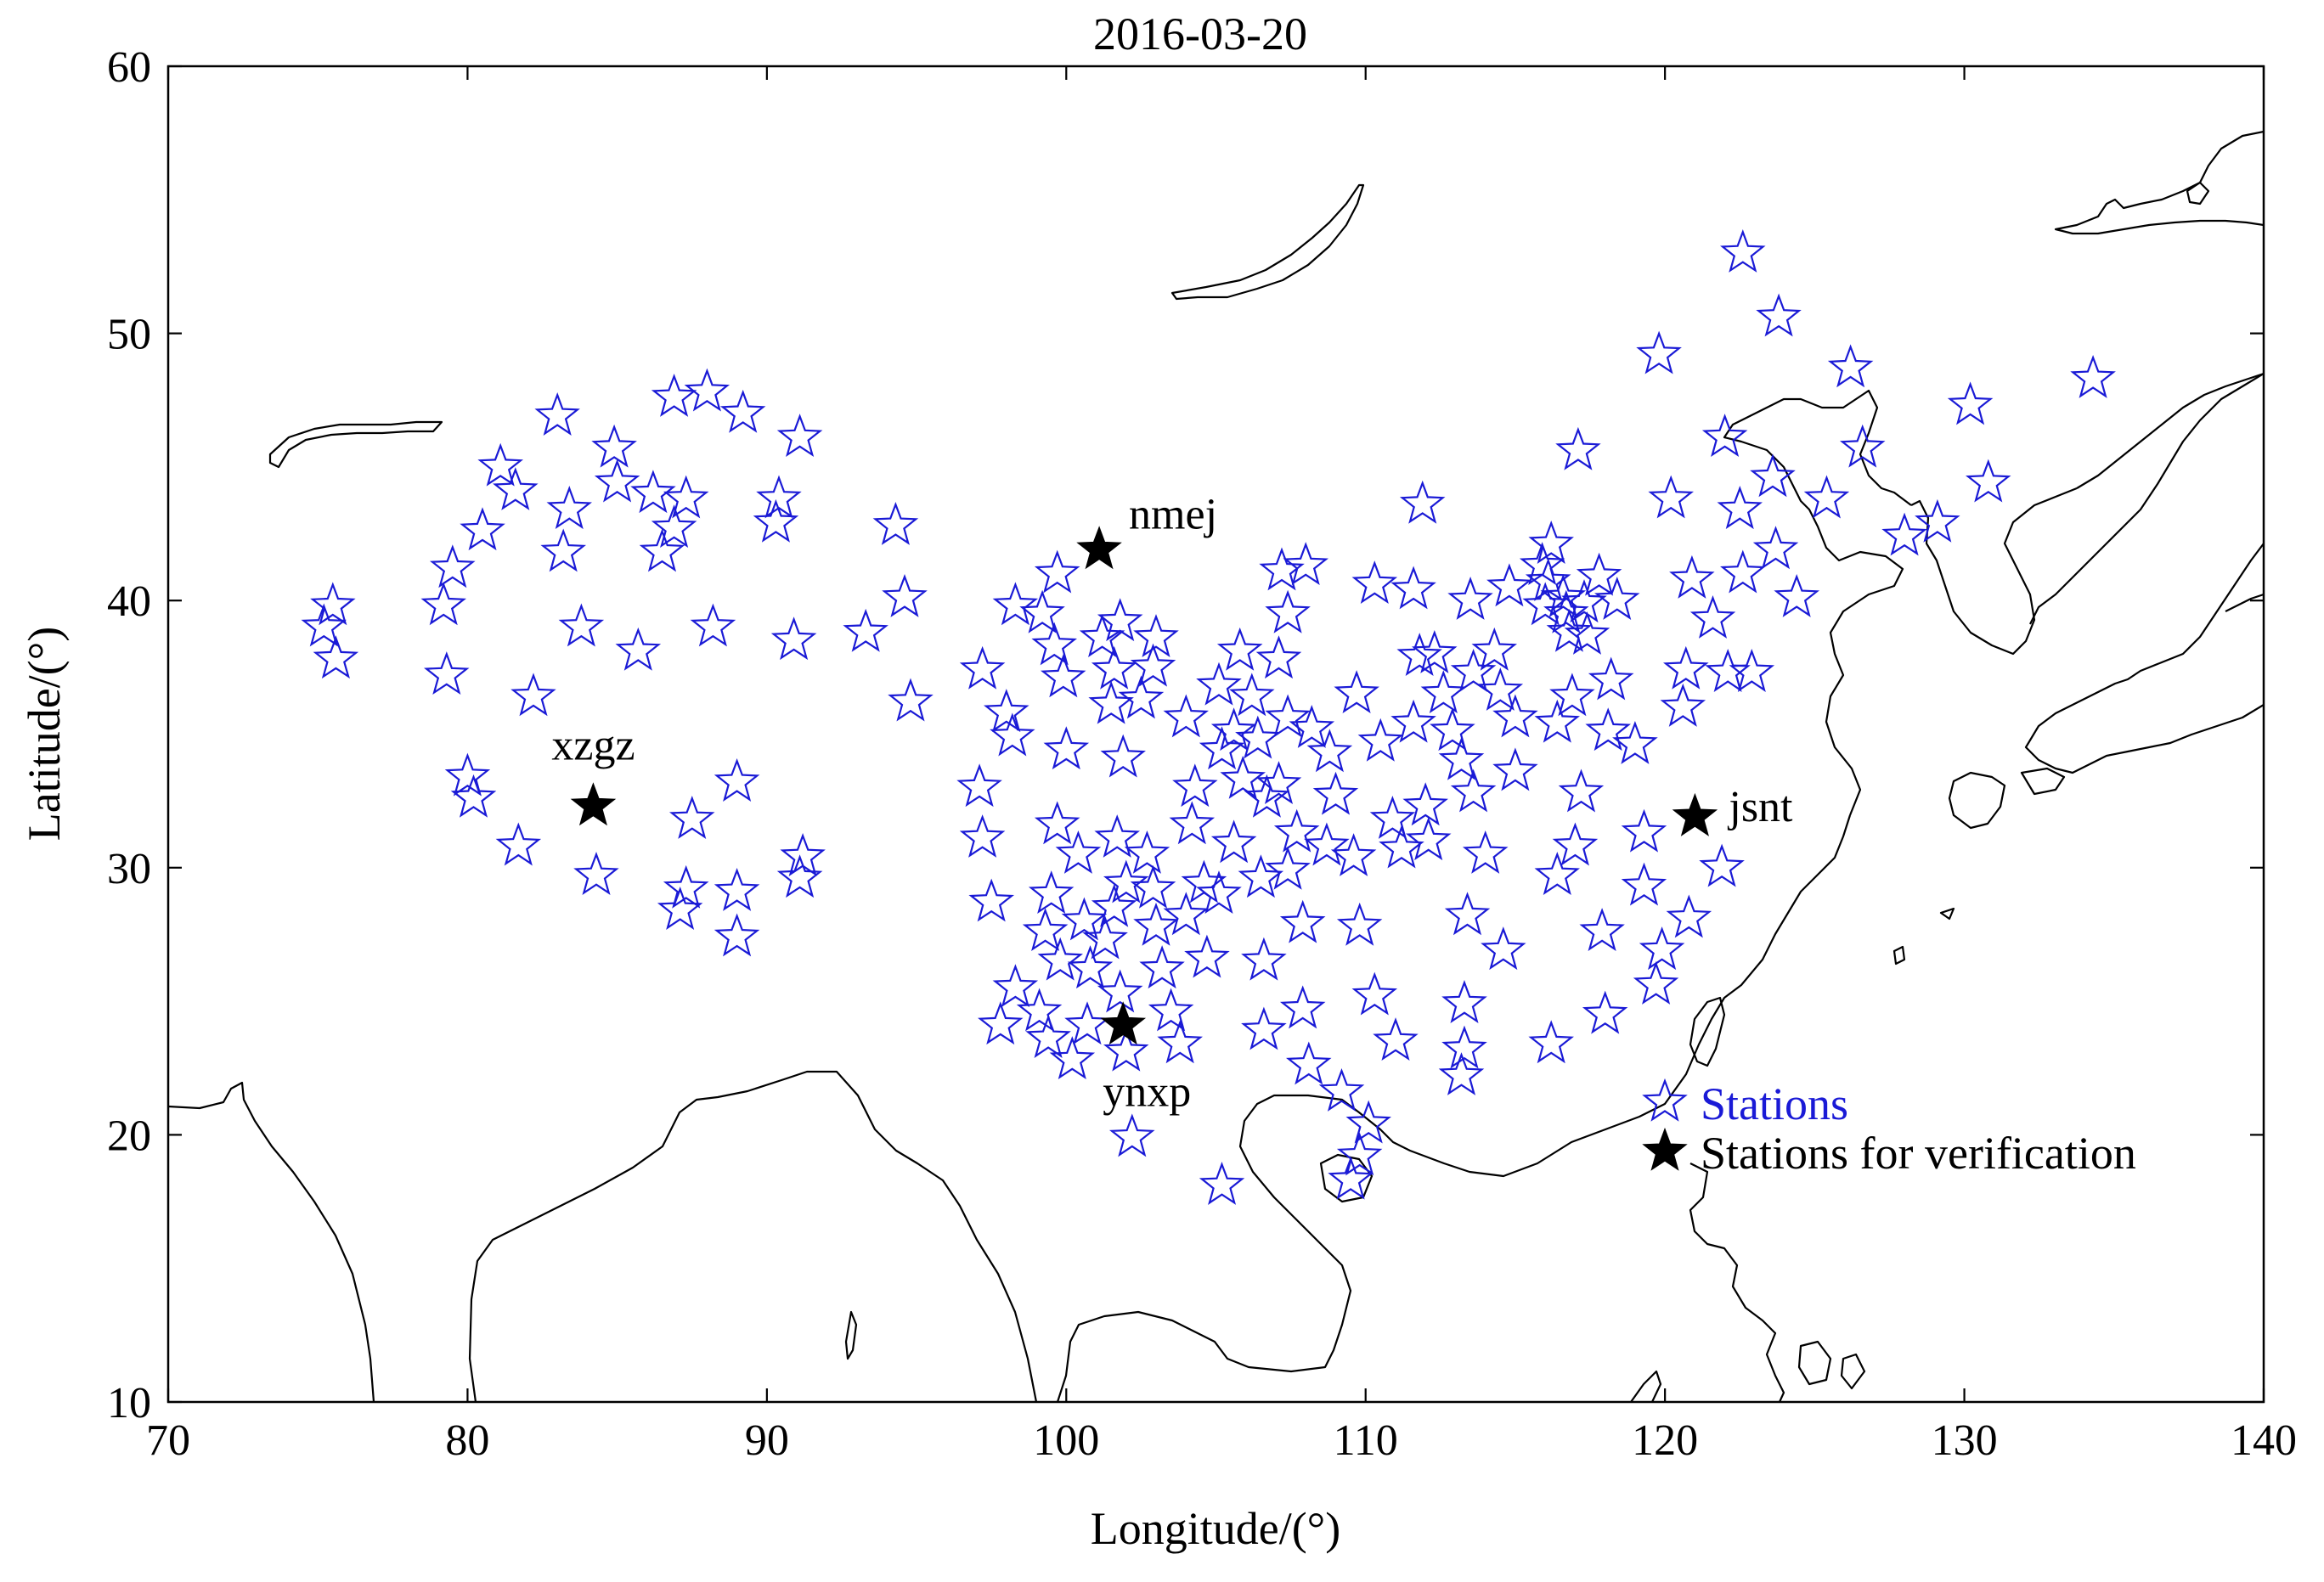  I want to click on legend-open-star-icon, so click(1665, 1100).